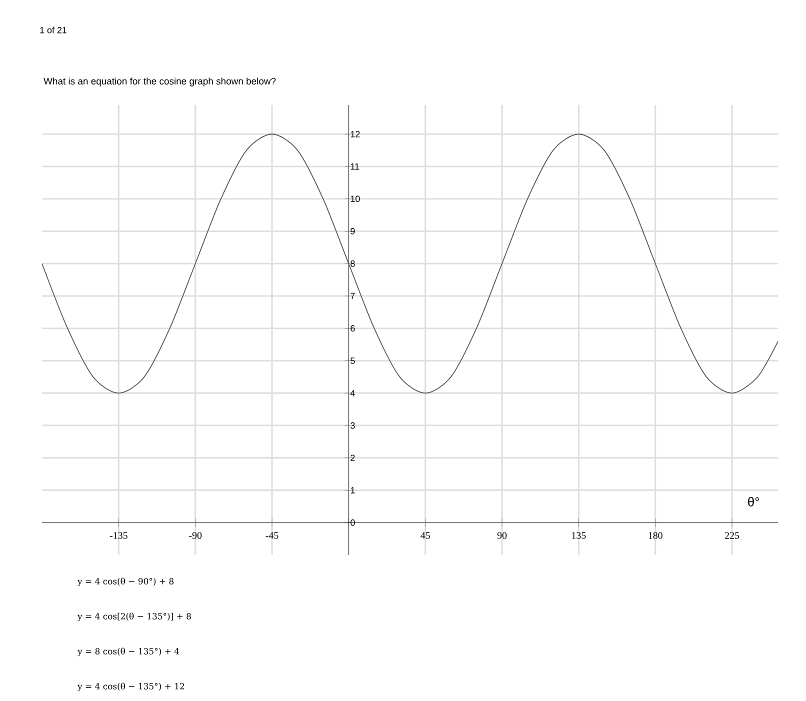  I want to click on x-tick-label: 90, so click(502, 535).